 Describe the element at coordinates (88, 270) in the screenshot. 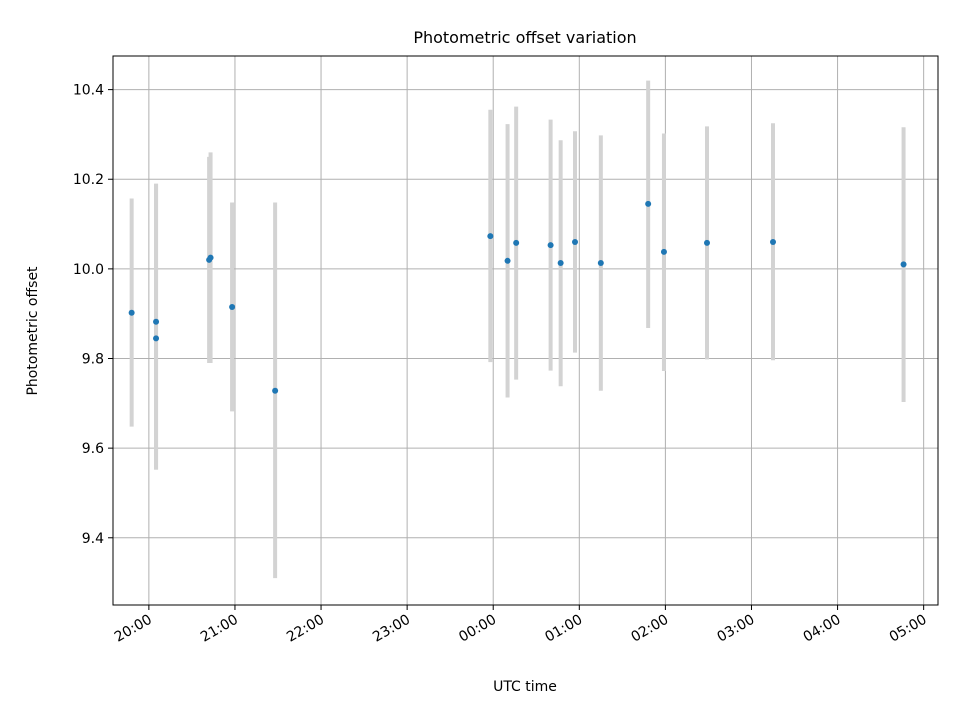

I see `y-tick-label: 10.0` at that location.